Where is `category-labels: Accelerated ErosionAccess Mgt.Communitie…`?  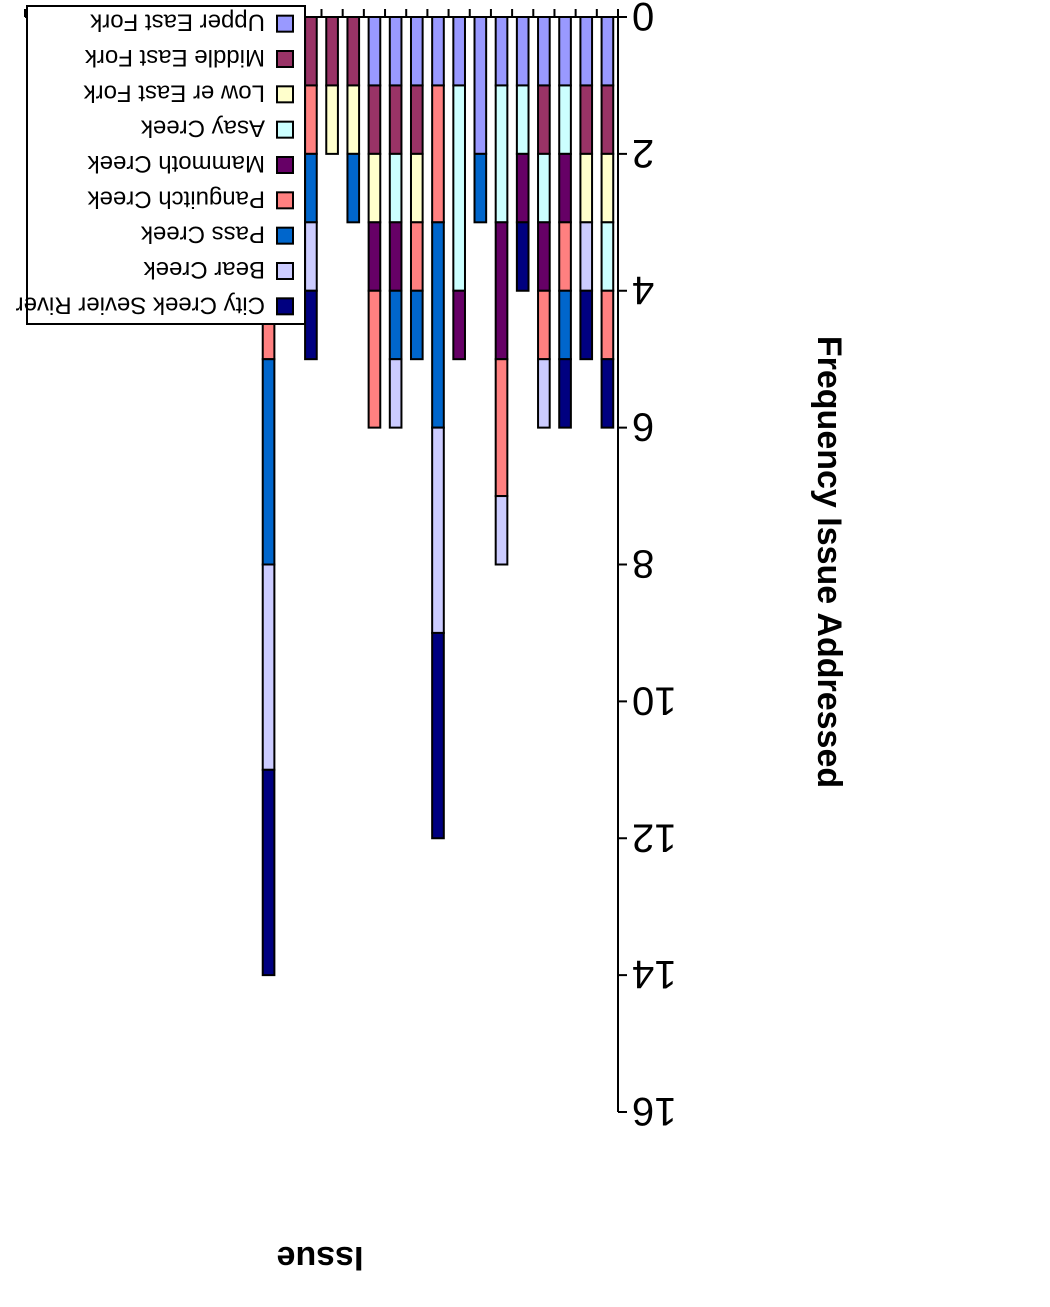
category-labels: Accelerated ErosionAccess Mgt.Communitie… is located at coordinates (412, 3).